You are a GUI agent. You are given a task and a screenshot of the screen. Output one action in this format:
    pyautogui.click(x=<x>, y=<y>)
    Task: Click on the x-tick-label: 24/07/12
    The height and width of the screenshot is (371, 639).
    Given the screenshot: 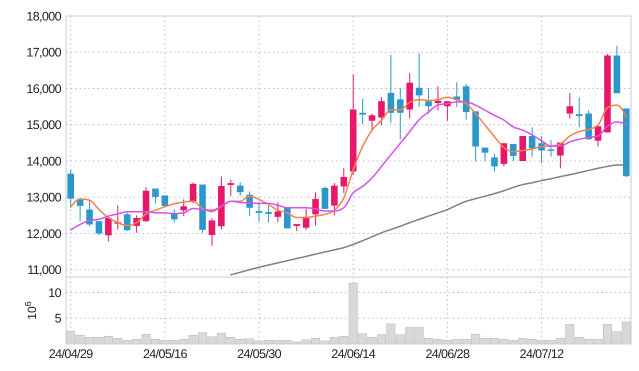 What is the action you would take?
    pyautogui.click(x=542, y=354)
    